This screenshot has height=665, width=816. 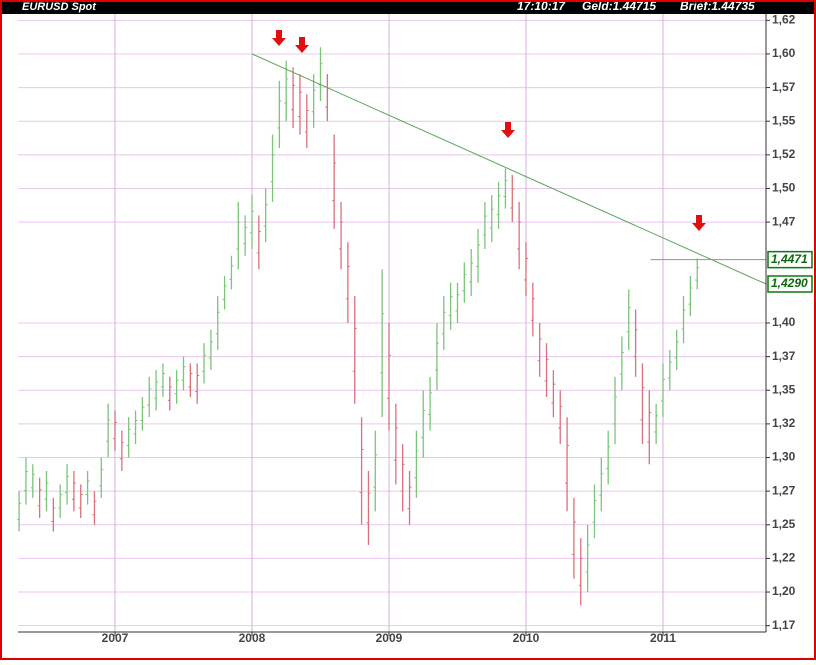 I want to click on y-tick-label: 1,27, so click(x=784, y=490).